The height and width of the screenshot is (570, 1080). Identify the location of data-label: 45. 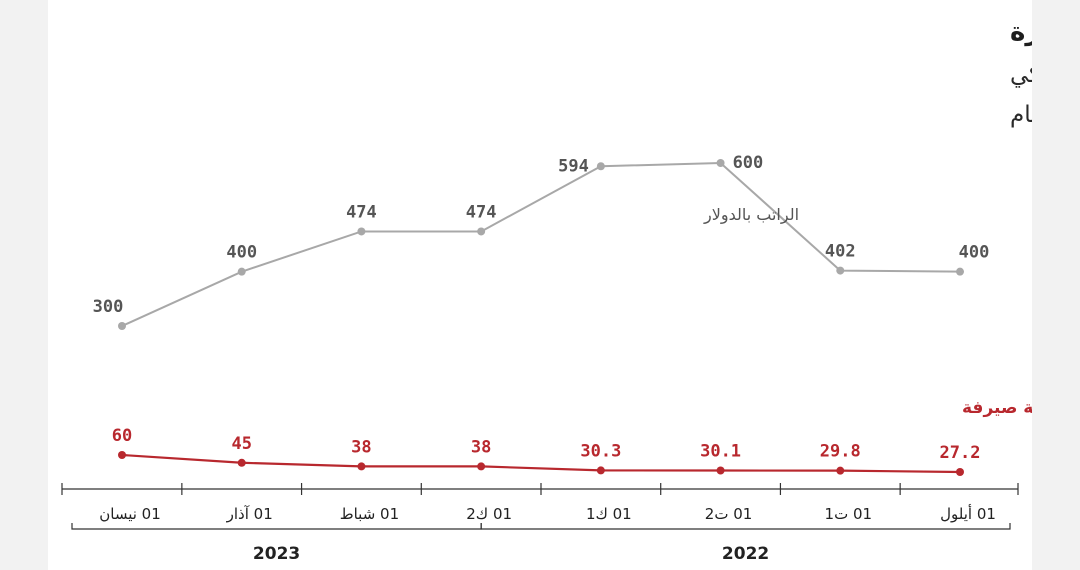
(241, 444).